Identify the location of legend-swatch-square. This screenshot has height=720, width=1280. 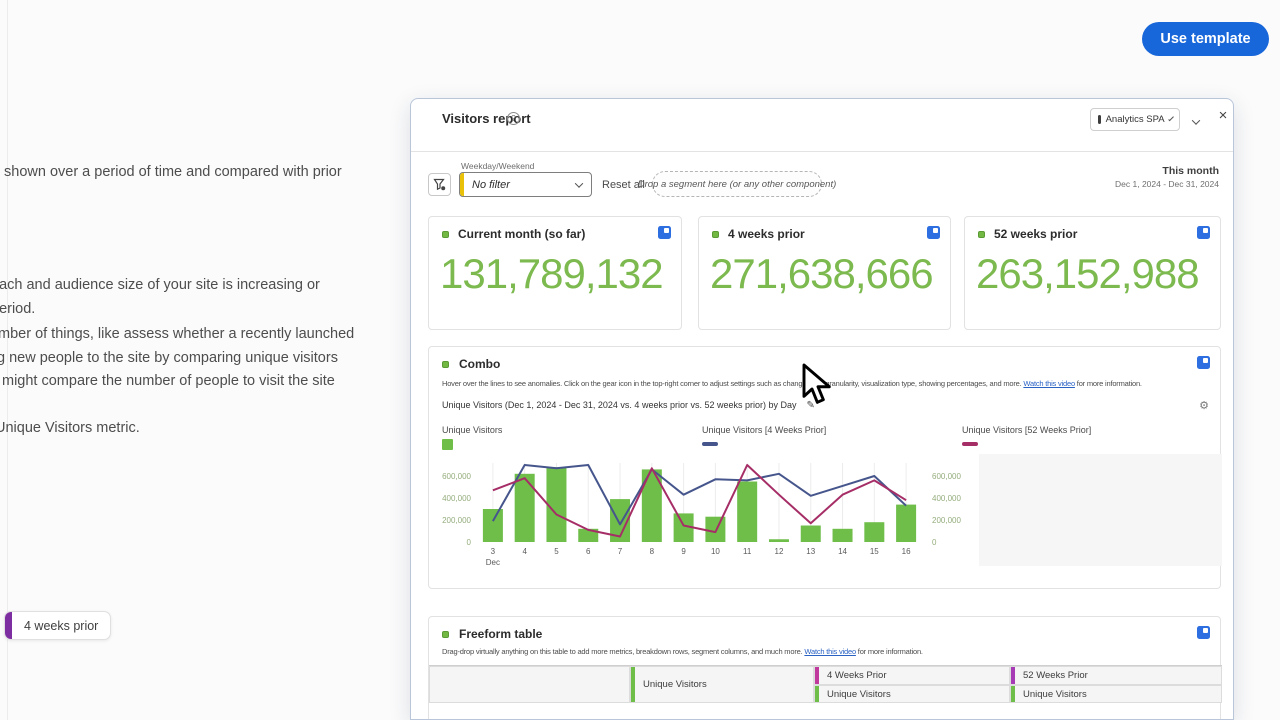
(447, 444).